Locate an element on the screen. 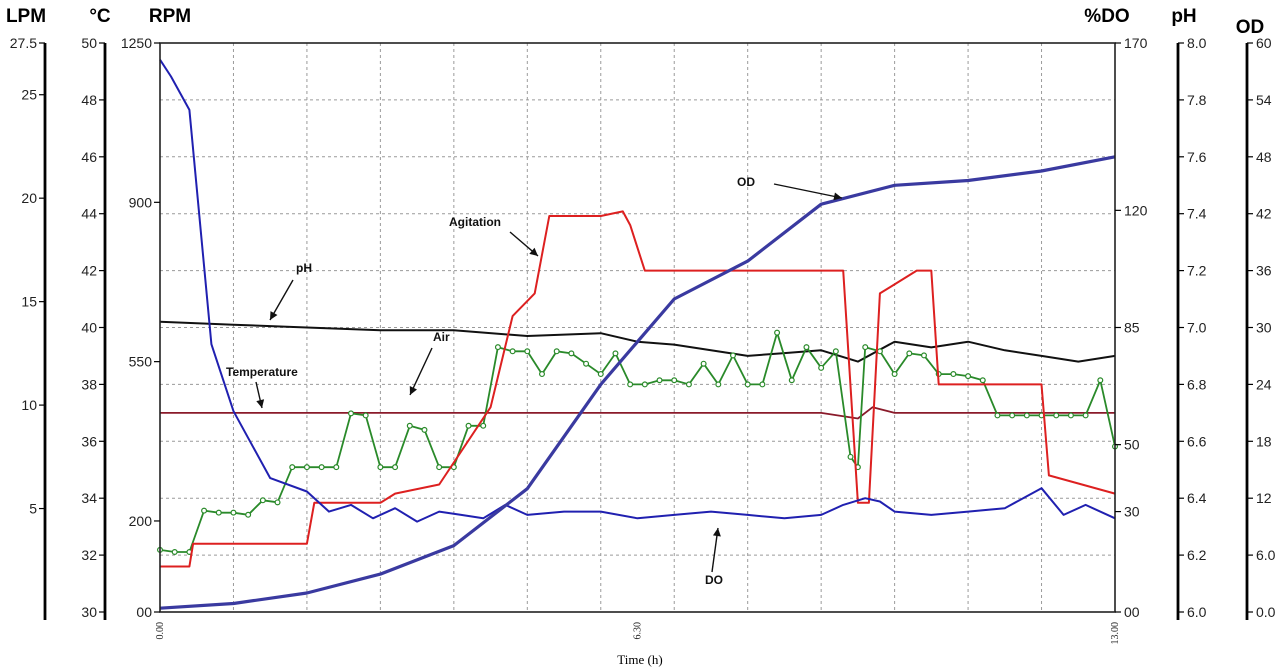 The image size is (1288, 672). arrowhead-air is located at coordinates (413, 390).